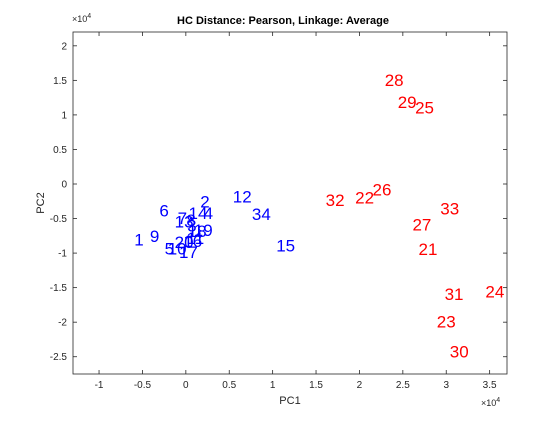 The height and width of the screenshot is (425, 560). What do you see at coordinates (188, 252) in the screenshot?
I see `data-point-label: 17` at bounding box center [188, 252].